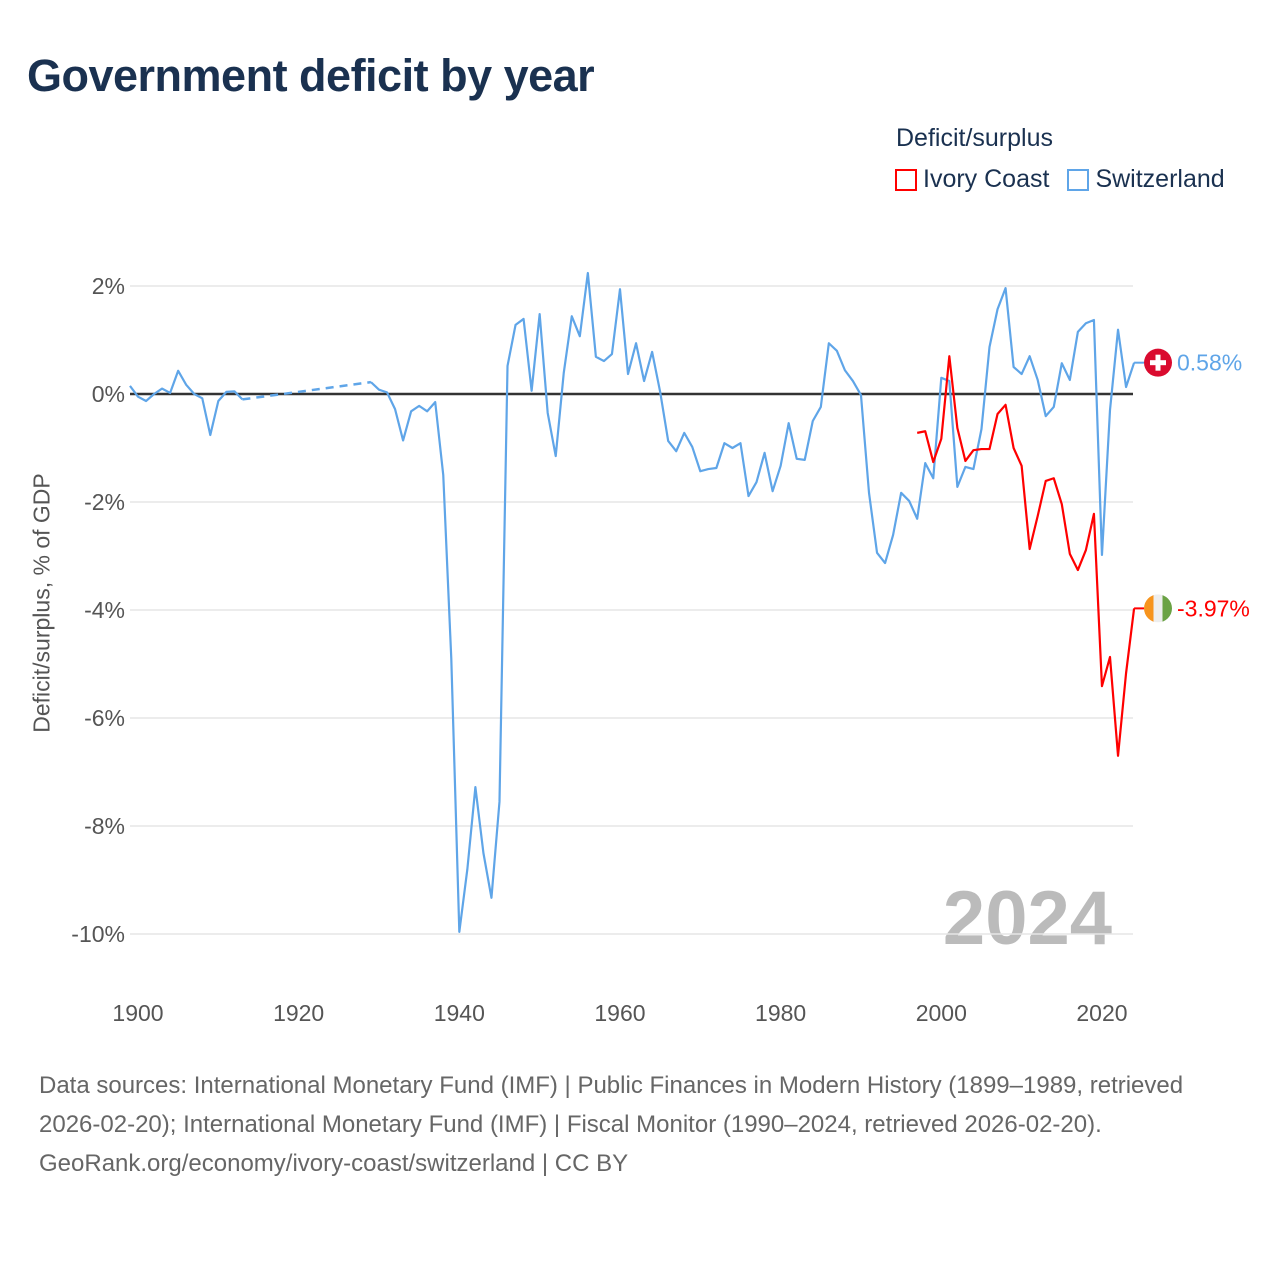  Describe the element at coordinates (906, 179) in the screenshot. I see `legend-swatch-ivory-coast` at that location.